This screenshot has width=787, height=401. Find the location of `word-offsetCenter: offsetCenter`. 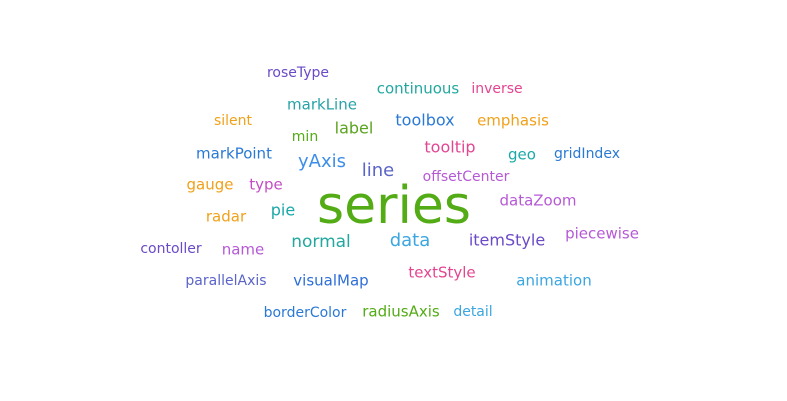

word-offsetCenter: offsetCenter is located at coordinates (466, 177).